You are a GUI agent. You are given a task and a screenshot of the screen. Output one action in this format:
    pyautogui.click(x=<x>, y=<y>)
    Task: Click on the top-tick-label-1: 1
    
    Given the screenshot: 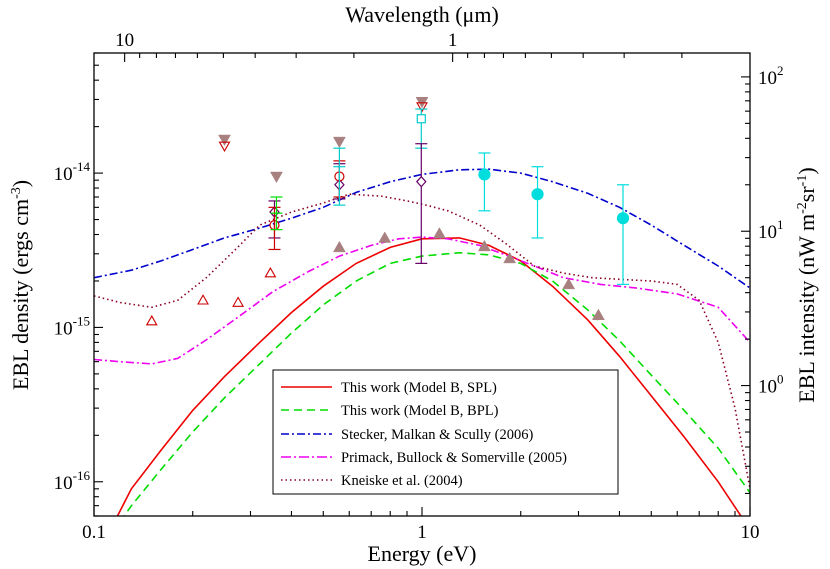 What is the action you would take?
    pyautogui.click(x=453, y=40)
    